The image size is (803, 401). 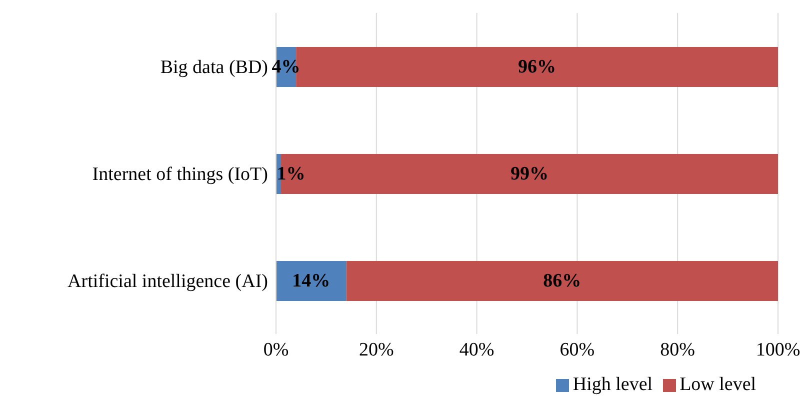 I want to click on x-tick-label: 100%, so click(x=778, y=349).